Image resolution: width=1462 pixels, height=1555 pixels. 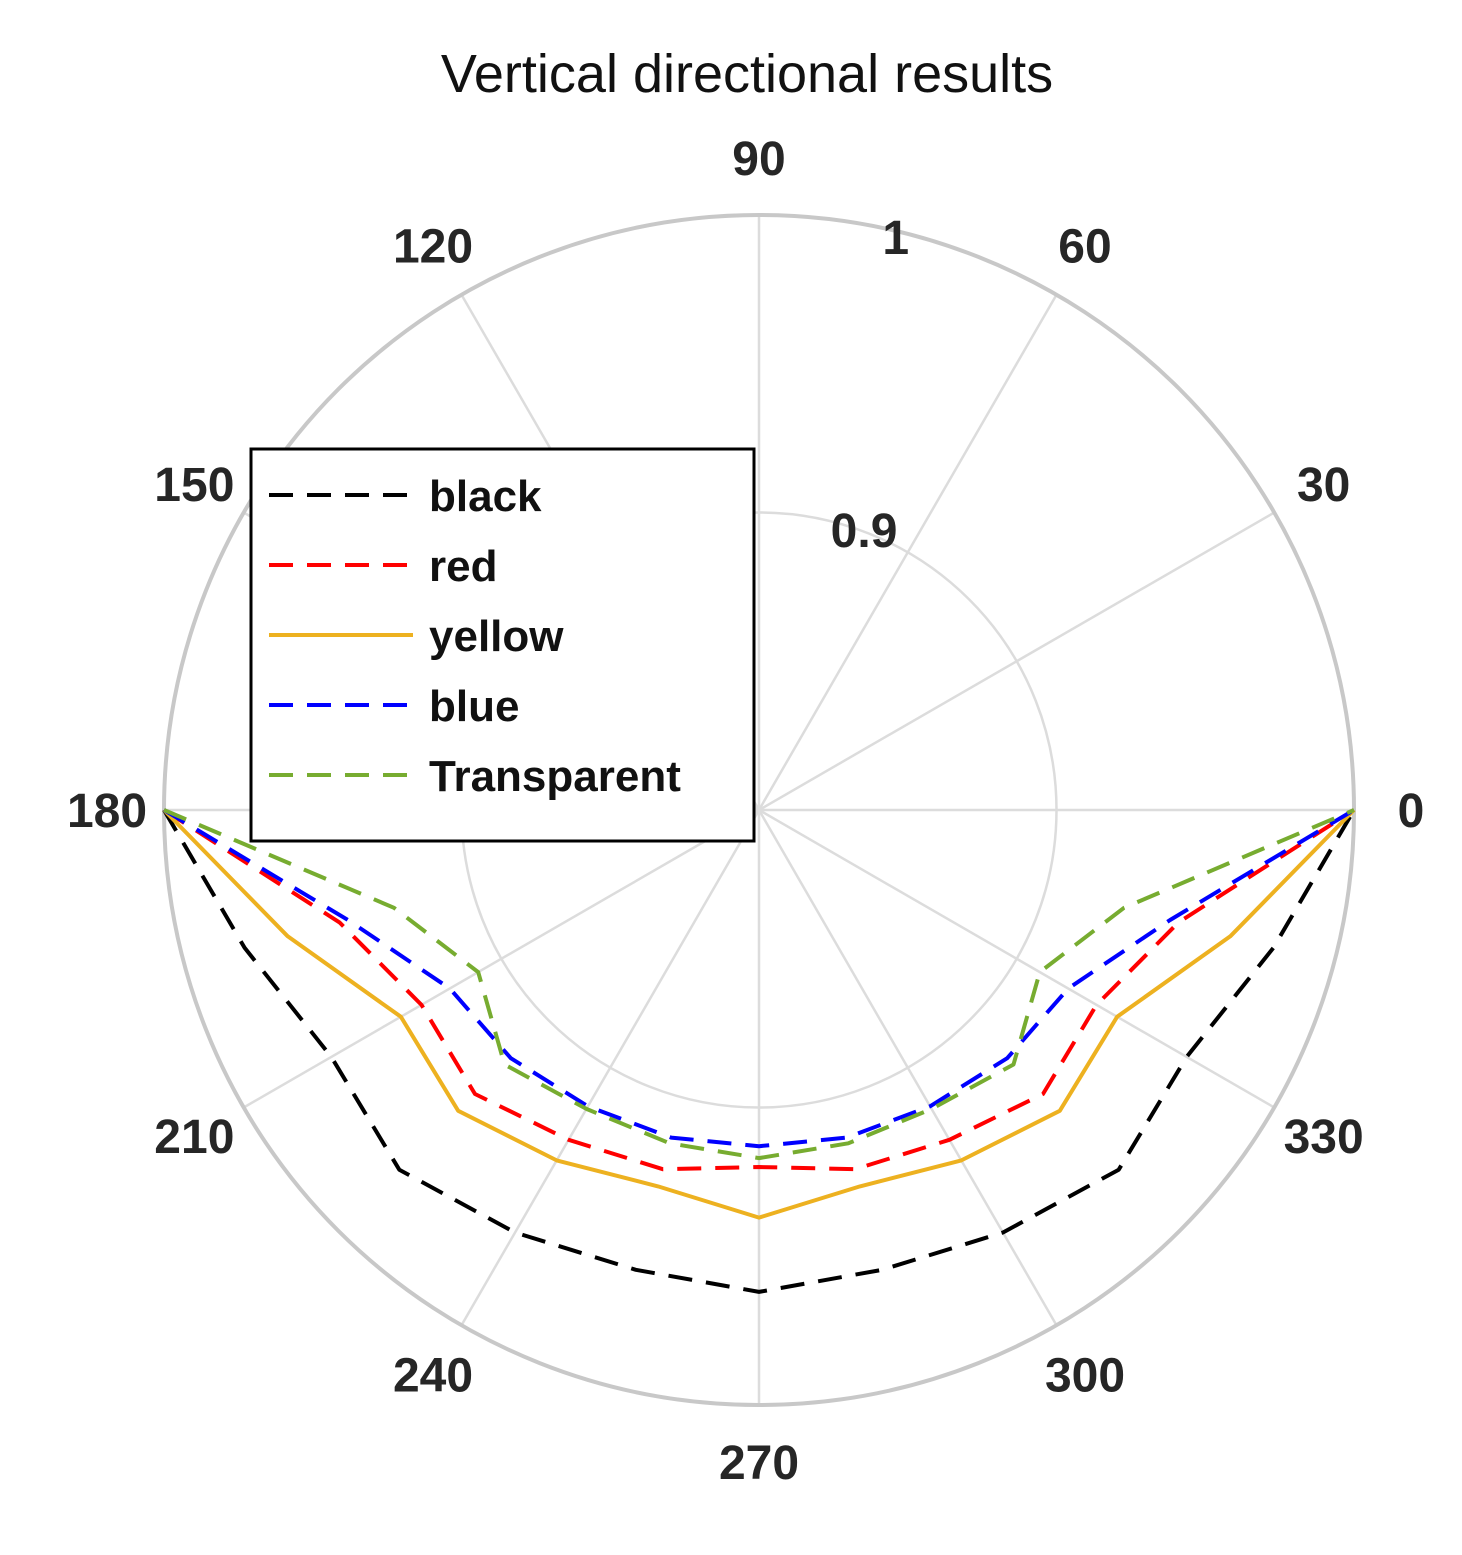 What do you see at coordinates (194, 485) in the screenshot?
I see `theta-tick-label: 150` at bounding box center [194, 485].